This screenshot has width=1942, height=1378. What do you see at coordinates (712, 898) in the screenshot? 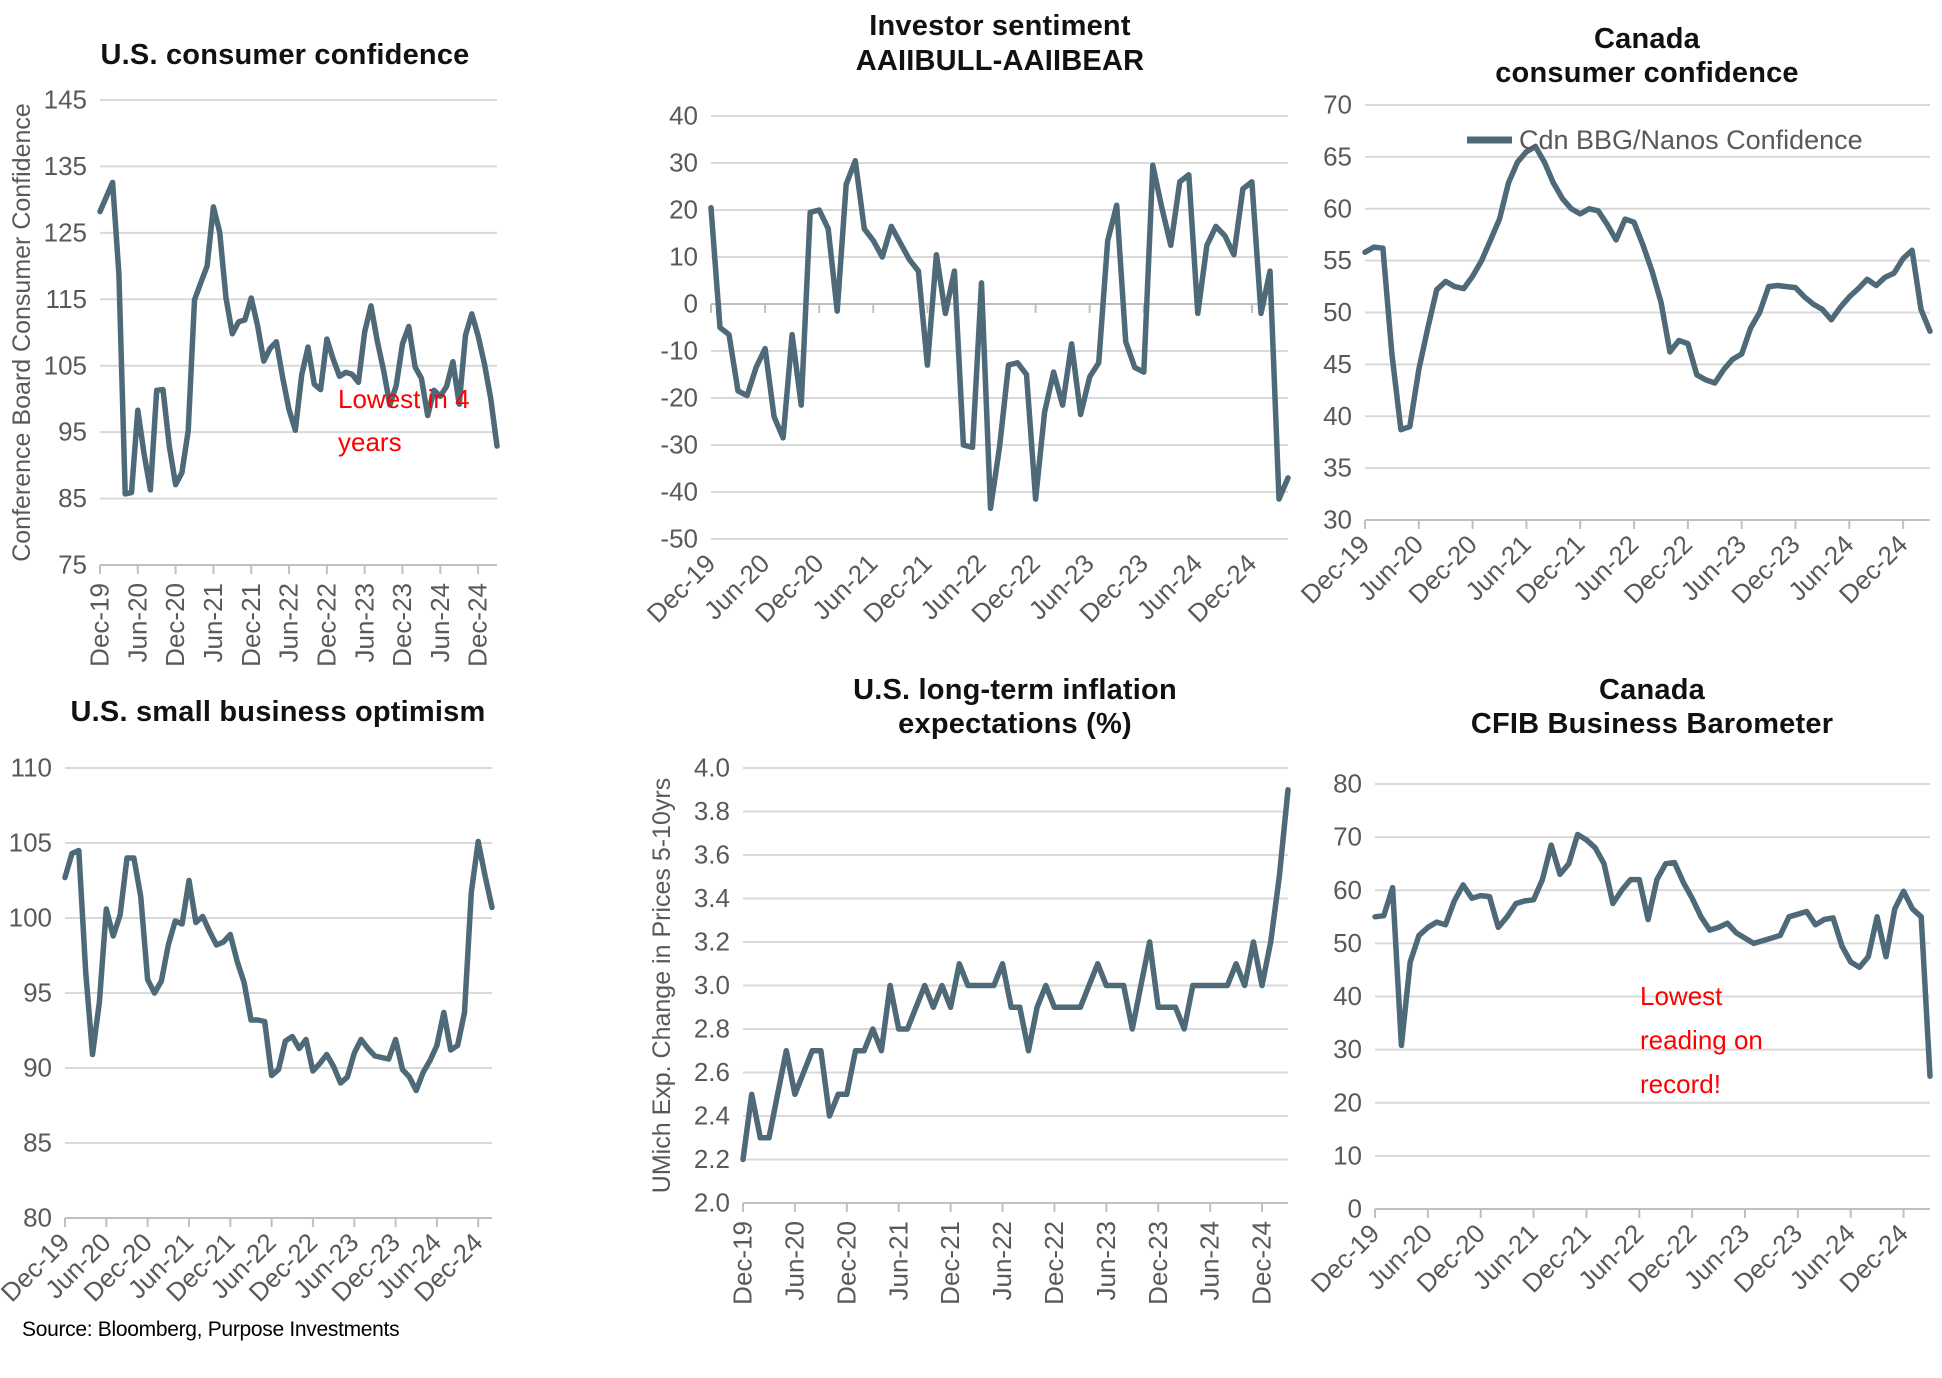
I see `y-axis-tick-label: 3.4` at bounding box center [712, 898].